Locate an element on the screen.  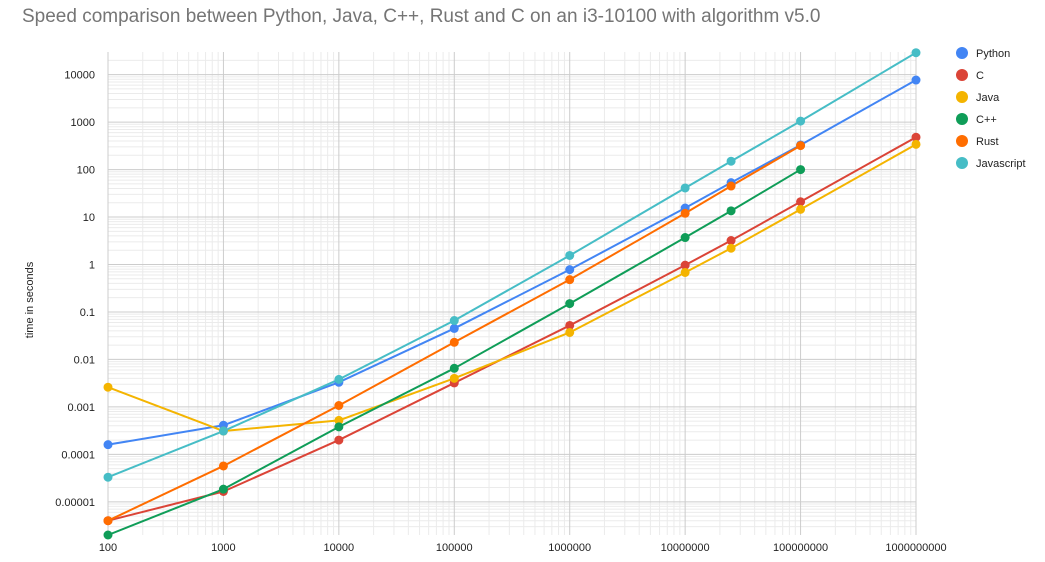
y-tick-label: 0.1 is located at coordinates (87, 313).